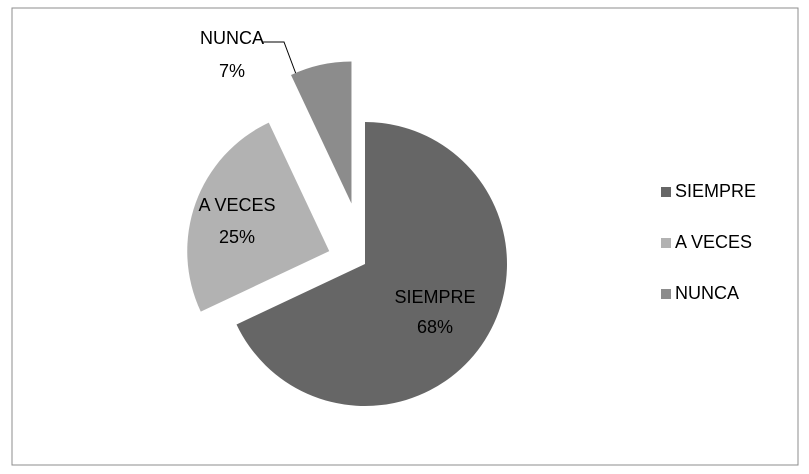 The image size is (809, 474). What do you see at coordinates (713, 242) in the screenshot?
I see `legend-label: A VECES` at bounding box center [713, 242].